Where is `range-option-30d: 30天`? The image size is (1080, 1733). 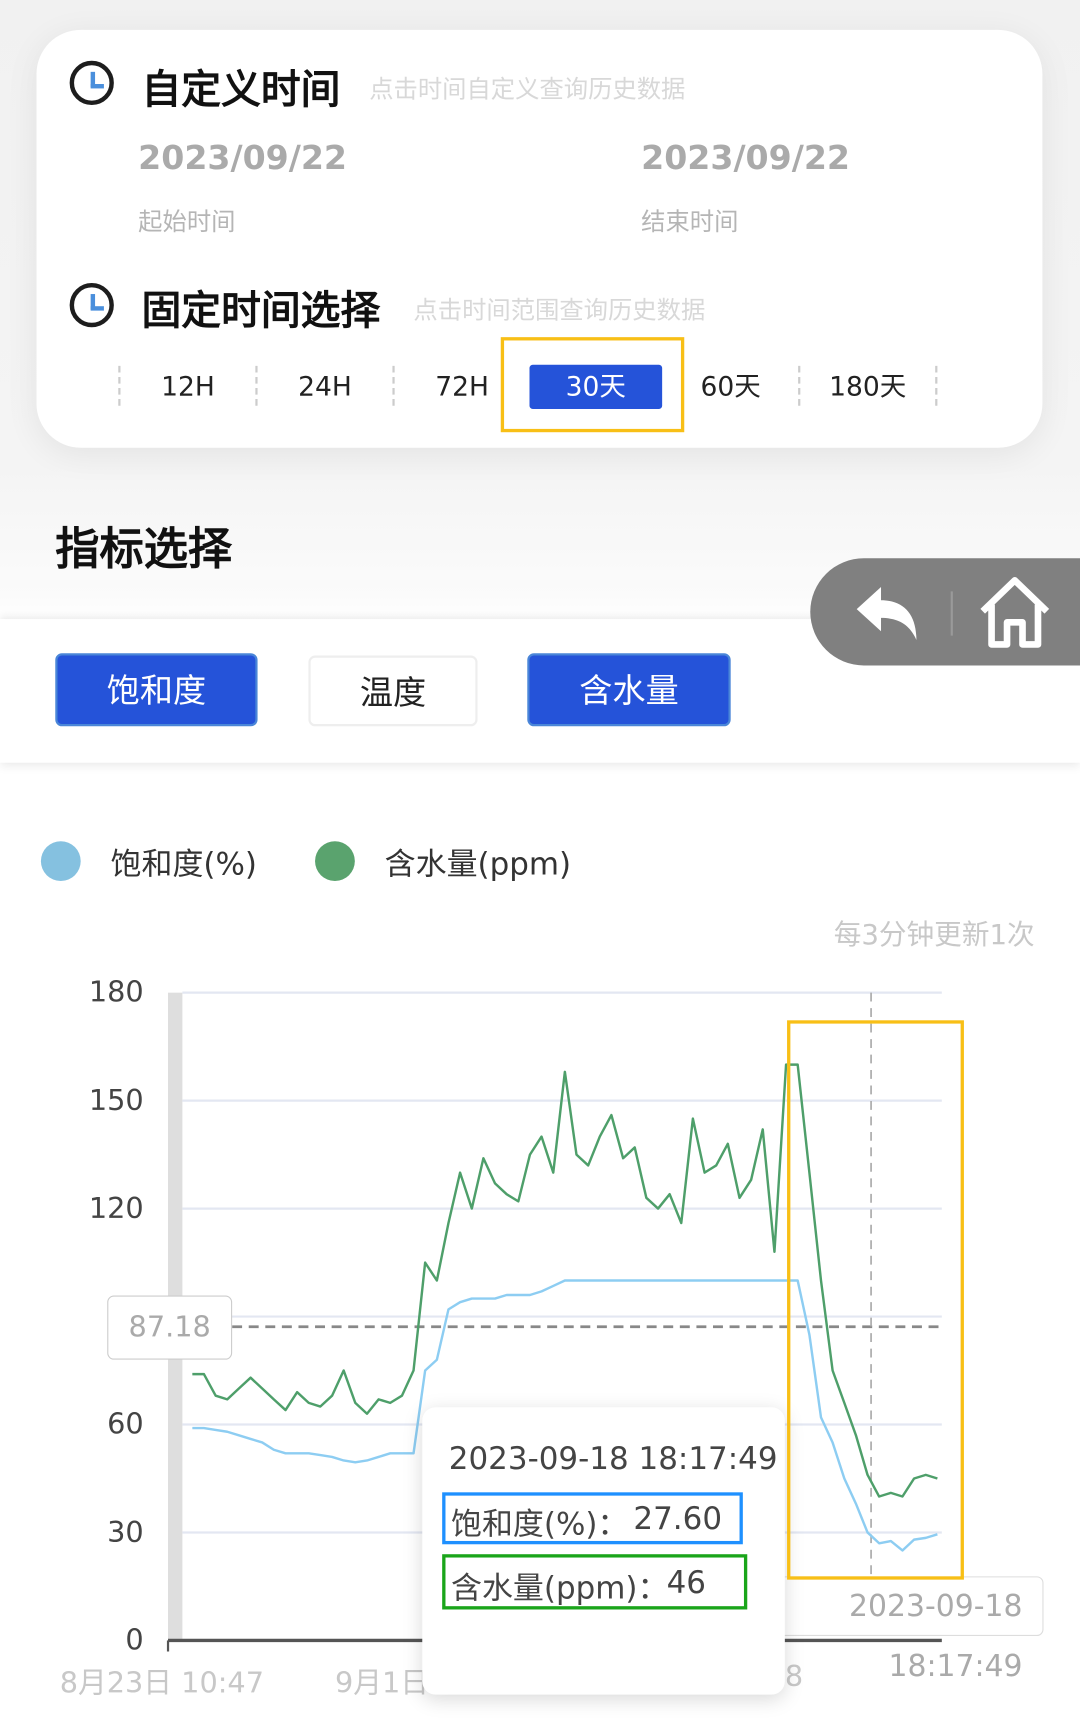
range-option-30d: 30天 is located at coordinates (596, 387).